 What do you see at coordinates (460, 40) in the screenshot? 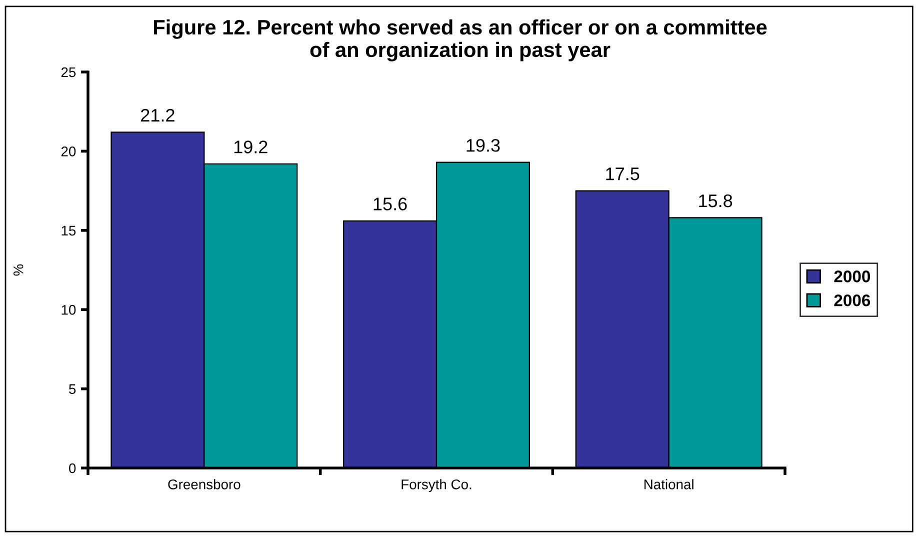
I see `chart-title: Figure 12. Percent who served as an officer or on a committee of an organization in past year` at bounding box center [460, 40].